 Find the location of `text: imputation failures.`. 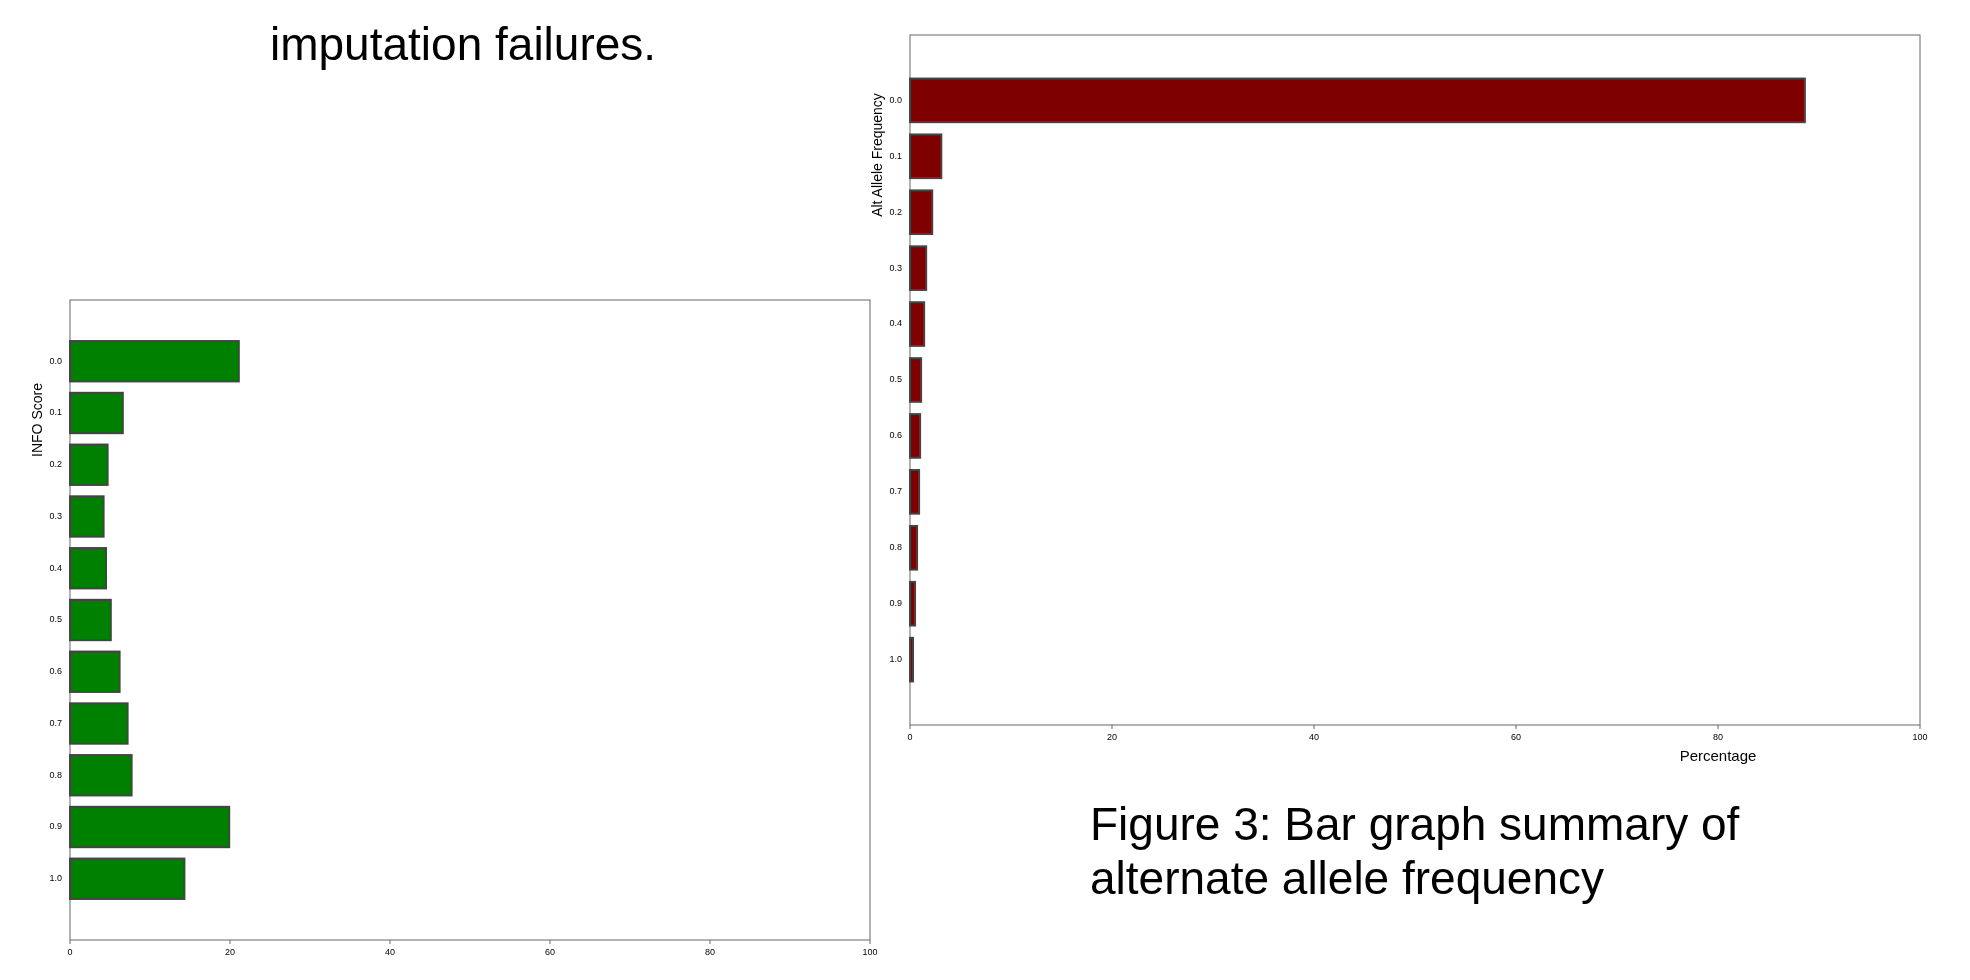

text: imputation failures. is located at coordinates (463, 44).